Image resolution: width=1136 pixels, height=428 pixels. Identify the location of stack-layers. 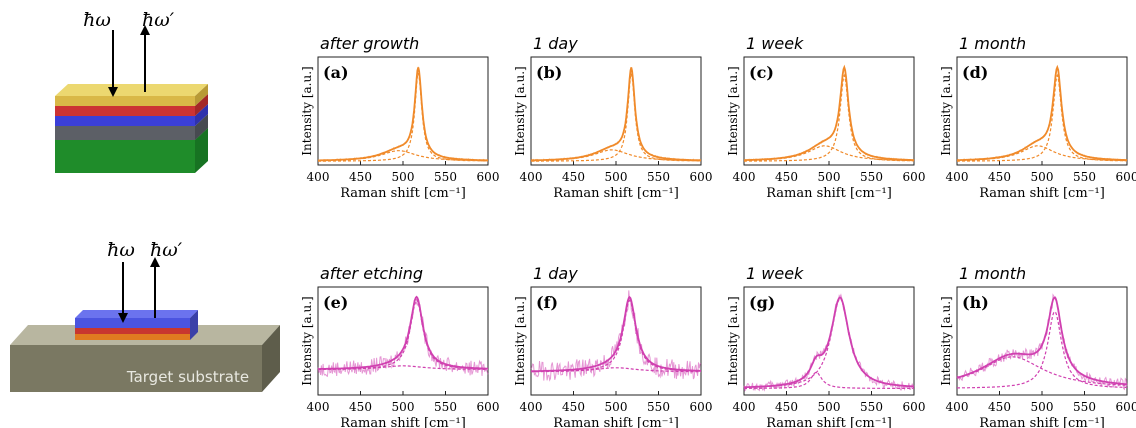
(131, 128).